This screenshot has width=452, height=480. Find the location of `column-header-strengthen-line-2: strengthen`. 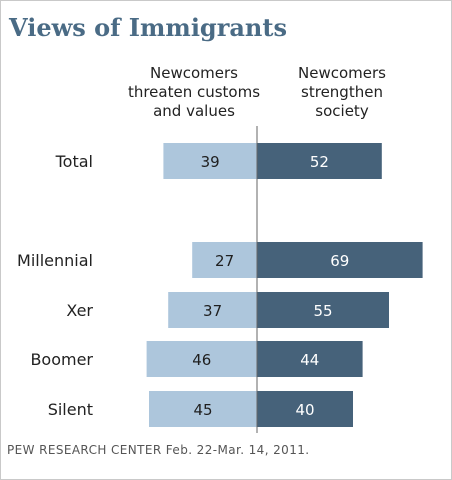

column-header-strengthen-line-2: strengthen is located at coordinates (342, 92).